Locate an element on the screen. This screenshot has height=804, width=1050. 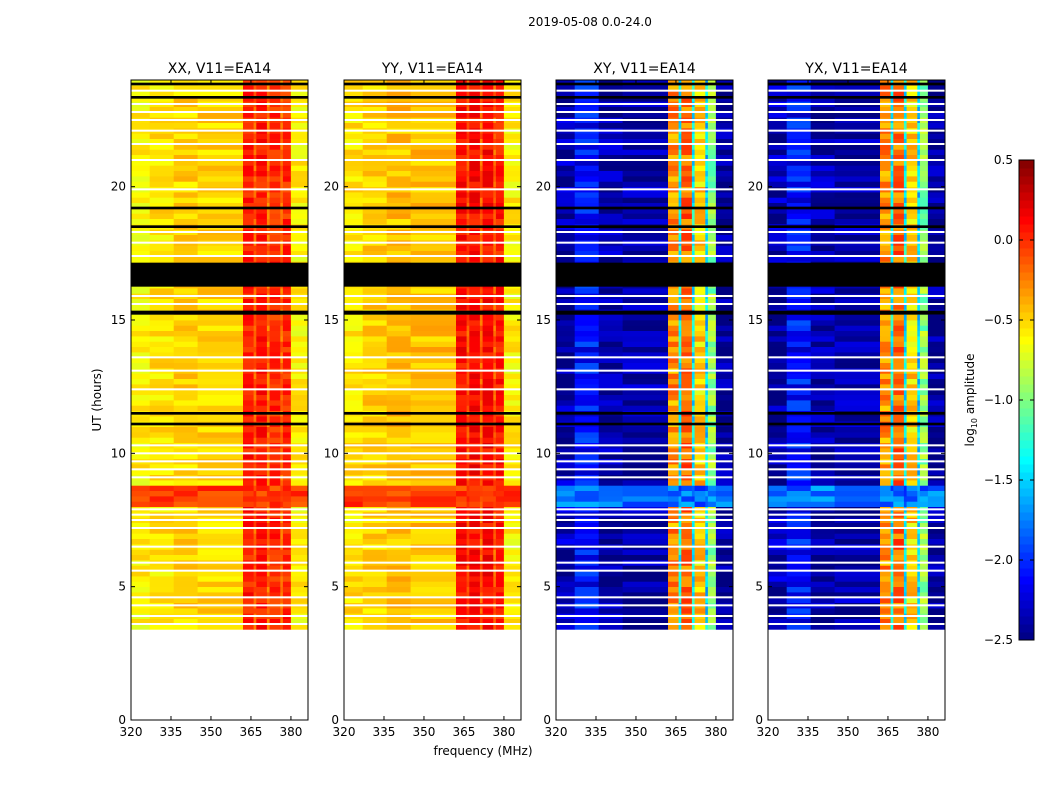
y-tick-label: 0 is located at coordinates (122, 720).